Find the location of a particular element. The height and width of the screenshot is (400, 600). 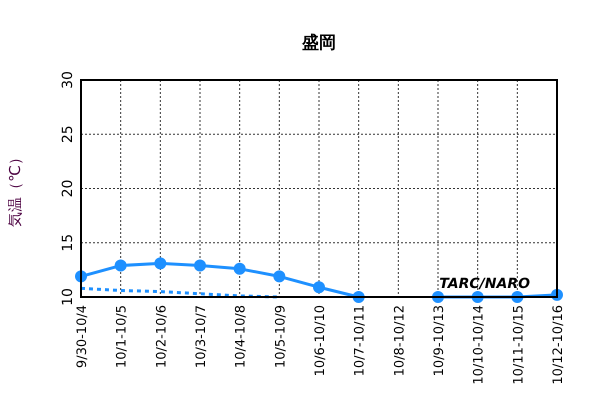

y-tick-label: 10 is located at coordinates (68, 297).